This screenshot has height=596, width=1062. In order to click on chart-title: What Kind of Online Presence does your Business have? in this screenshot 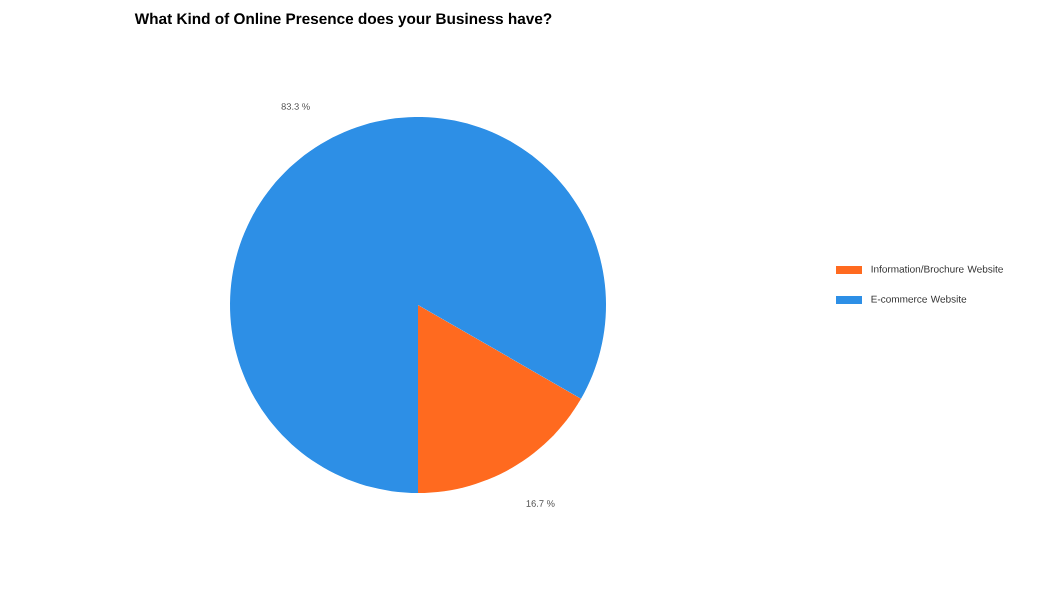, I will do `click(343, 20)`.